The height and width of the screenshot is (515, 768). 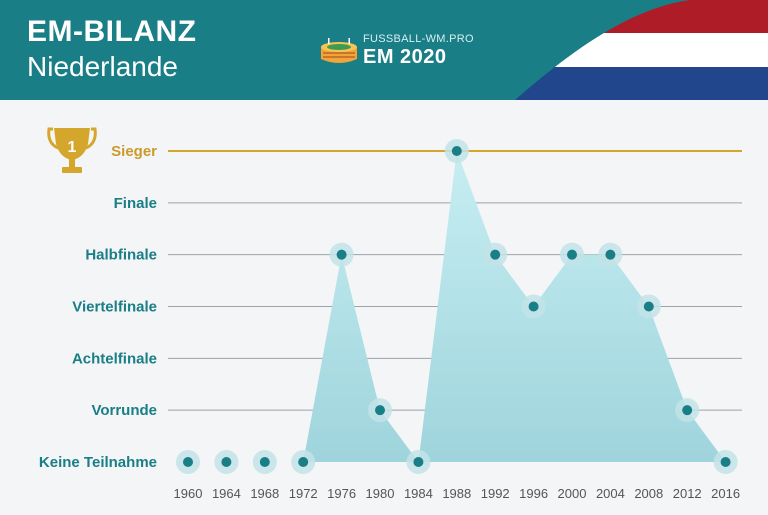 What do you see at coordinates (124, 410) in the screenshot?
I see `y-tick-label: Vorrunde` at bounding box center [124, 410].